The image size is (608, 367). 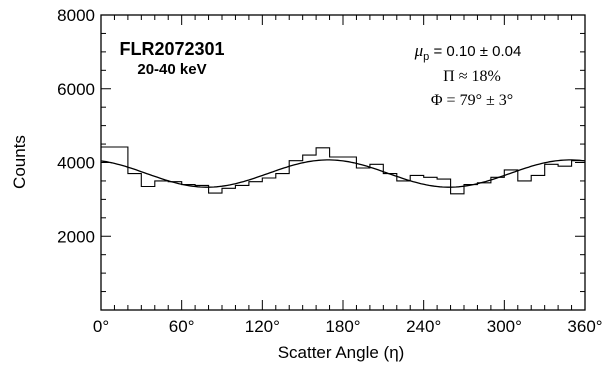 What do you see at coordinates (182, 326) in the screenshot?
I see `x-tick-label: 60°` at bounding box center [182, 326].